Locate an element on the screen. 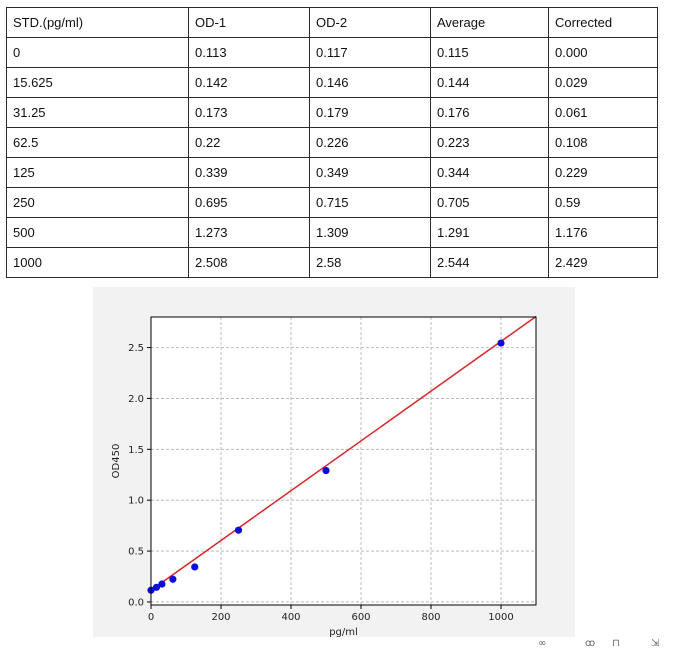 This screenshot has height=650, width=675. table-cell: 1.273 is located at coordinates (249, 232).